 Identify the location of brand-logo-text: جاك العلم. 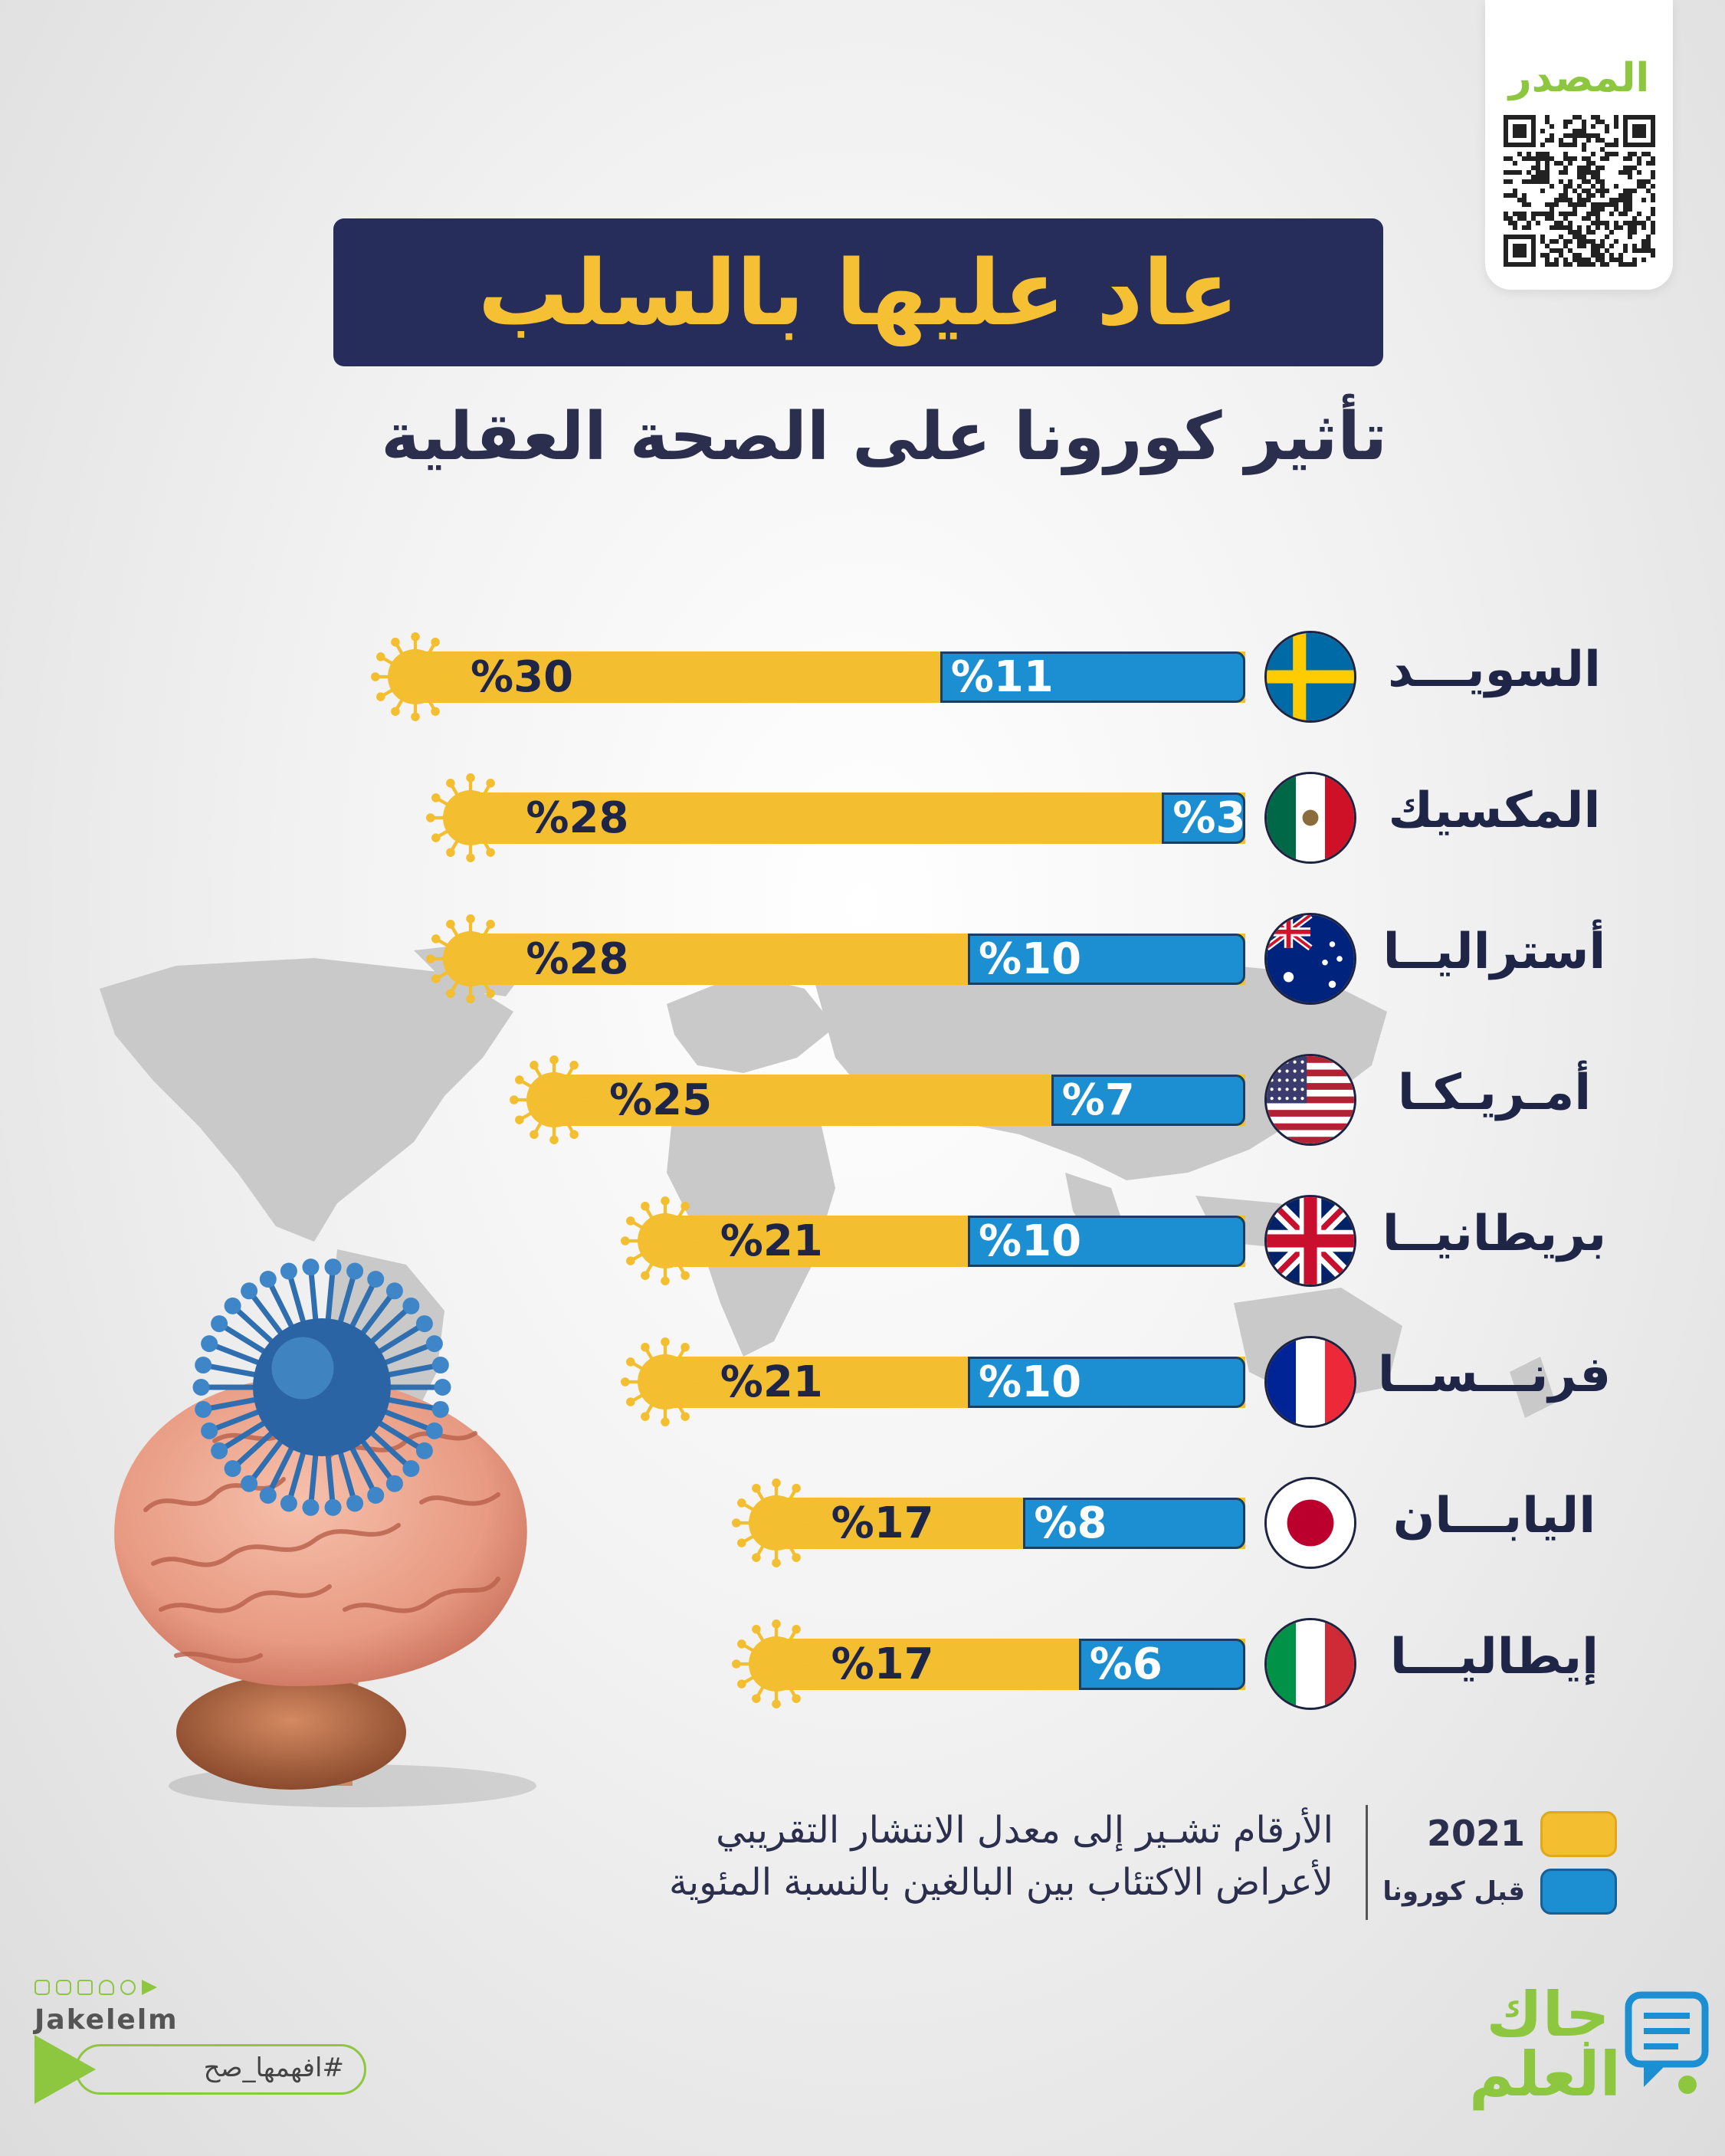
(1544, 2045).